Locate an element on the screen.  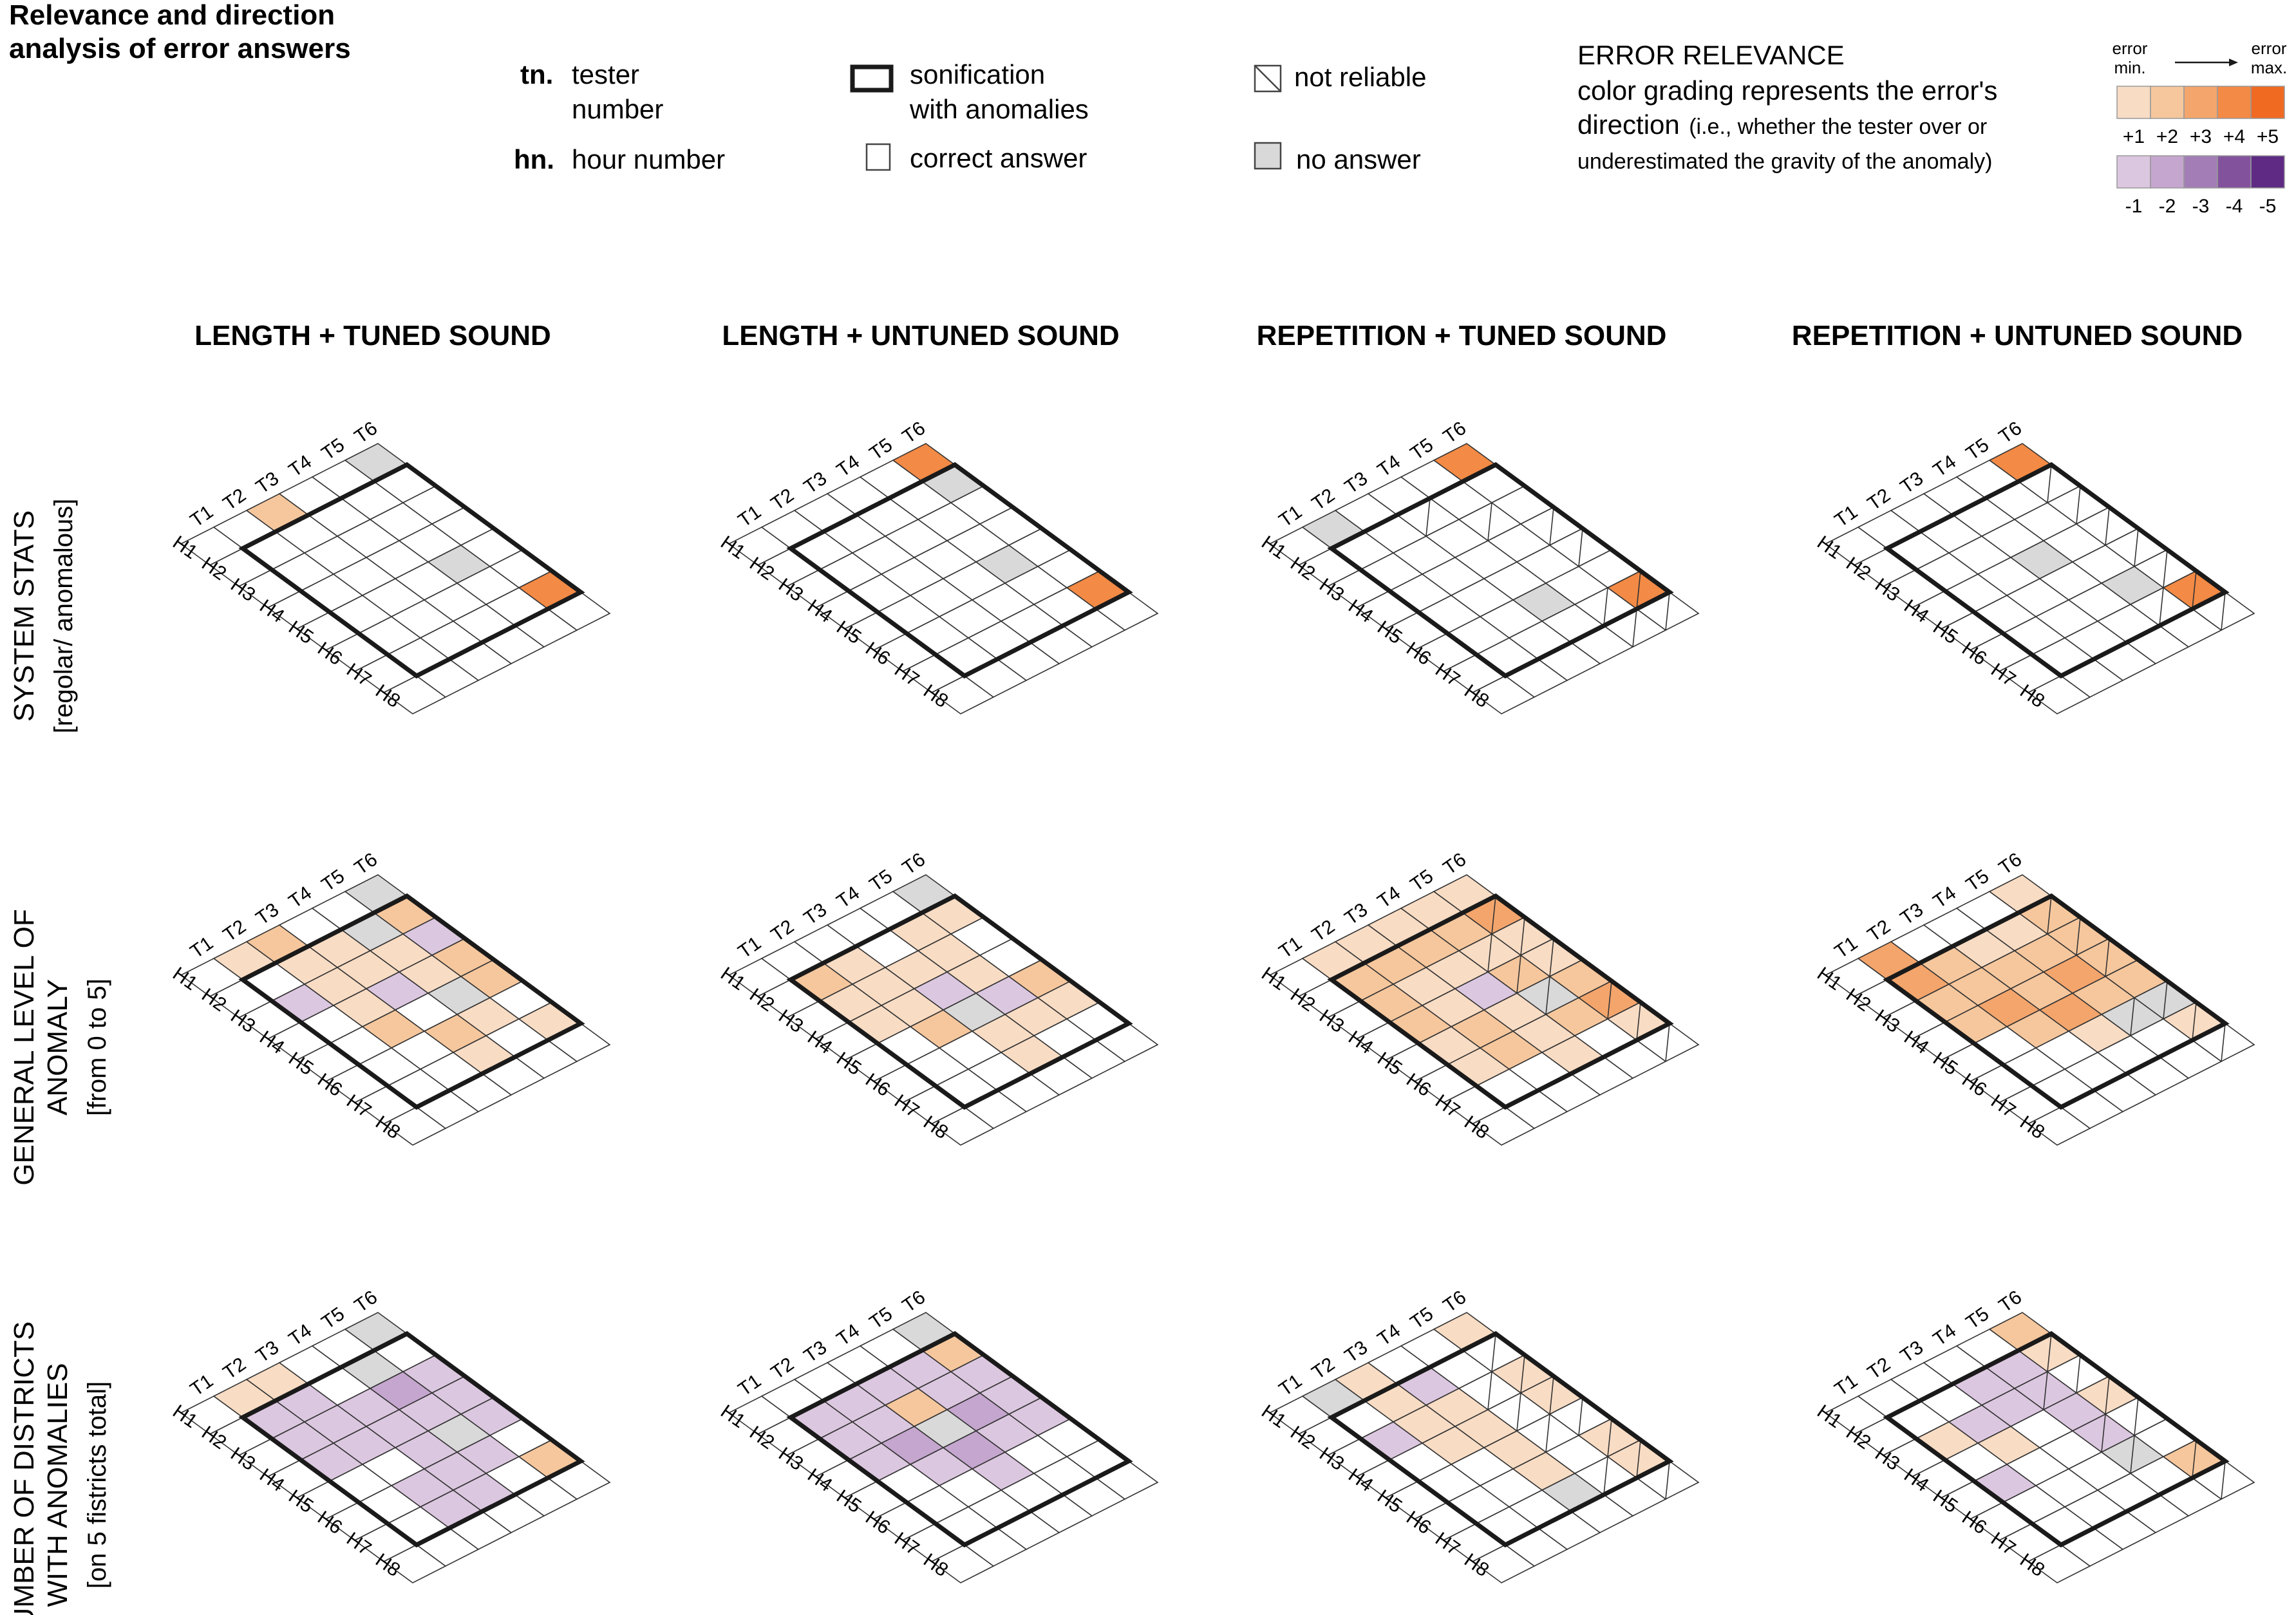
scale-negative-swatch is located at coordinates (2167, 172).